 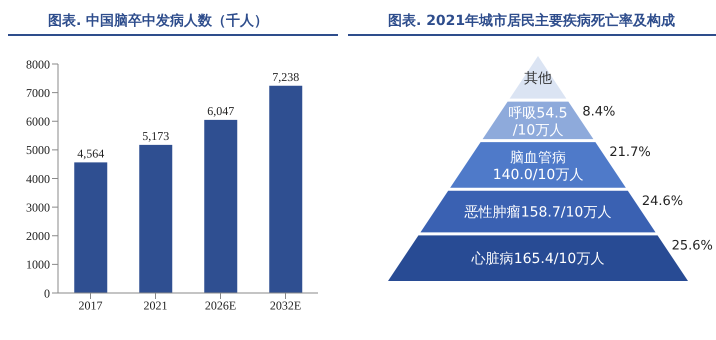 What do you see at coordinates (220, 111) in the screenshot?
I see `data-label: 6,047` at bounding box center [220, 111].